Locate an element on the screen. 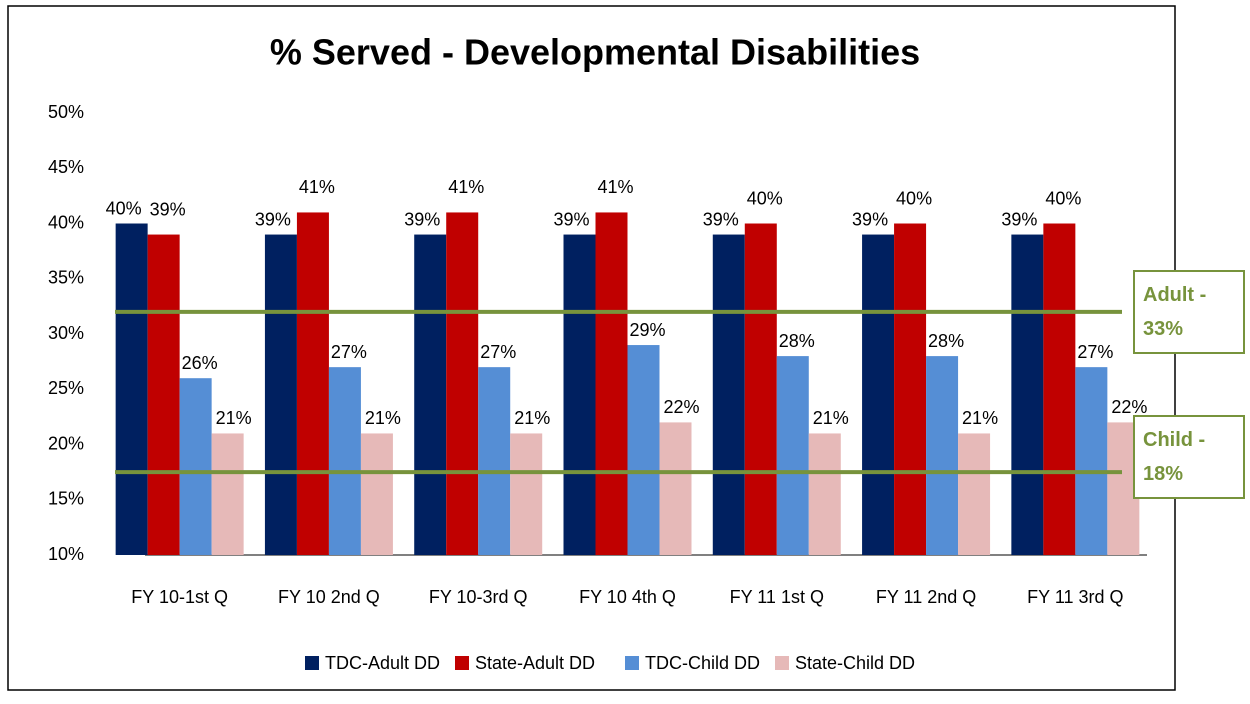 This screenshot has height=704, width=1250. y-tick-label: 10% is located at coordinates (66, 554).